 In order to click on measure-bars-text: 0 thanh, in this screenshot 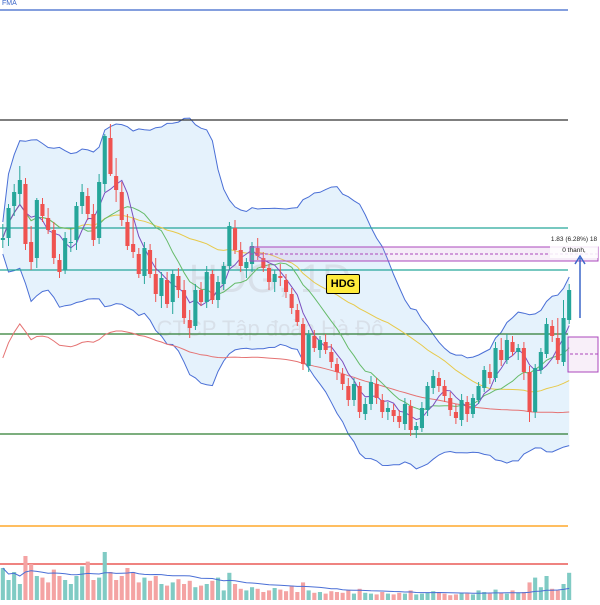, I will do `click(574, 250)`.